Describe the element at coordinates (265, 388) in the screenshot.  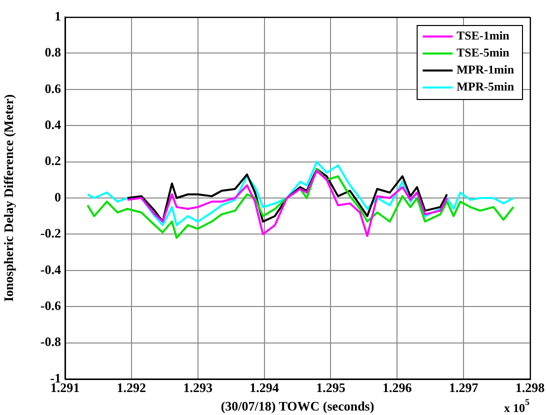
I see `x-tick-label: 1.294` at that location.